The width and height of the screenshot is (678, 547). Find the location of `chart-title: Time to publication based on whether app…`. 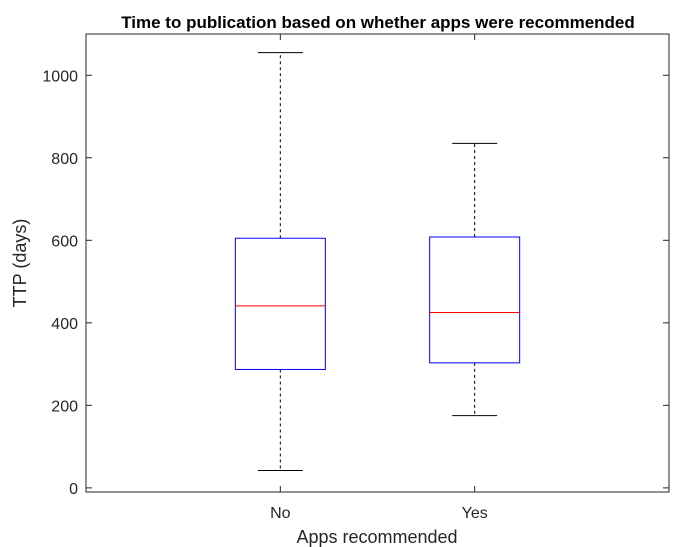

chart-title: Time to publication based on whether app… is located at coordinates (378, 22).